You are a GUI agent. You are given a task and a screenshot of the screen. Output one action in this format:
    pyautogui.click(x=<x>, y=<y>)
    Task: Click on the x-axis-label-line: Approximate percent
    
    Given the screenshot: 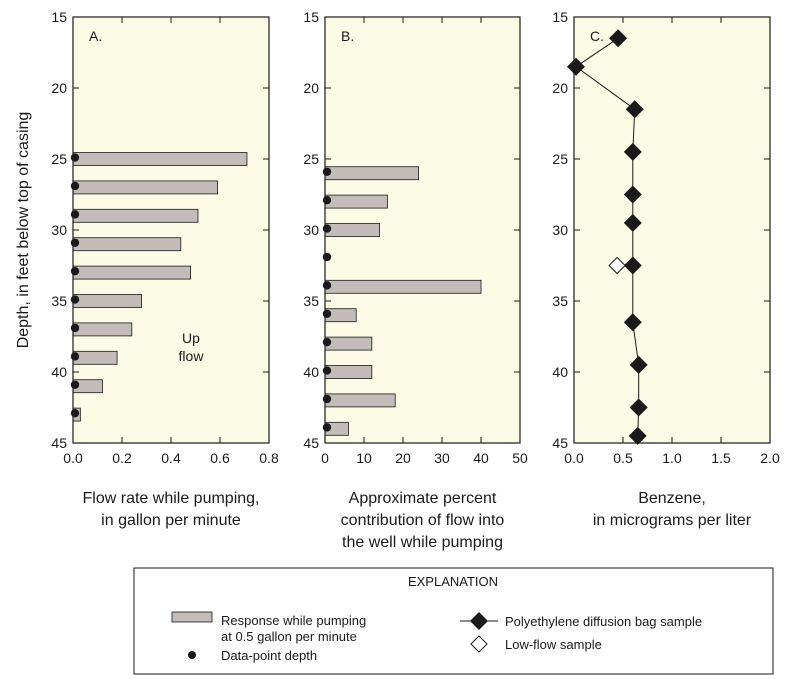 What is the action you would take?
    pyautogui.click(x=423, y=498)
    